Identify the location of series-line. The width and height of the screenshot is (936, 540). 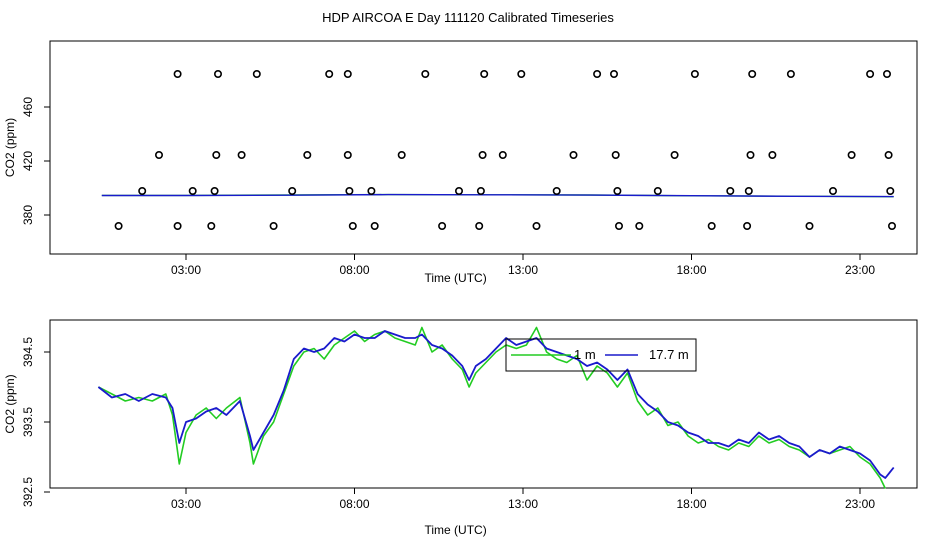
(497, 195).